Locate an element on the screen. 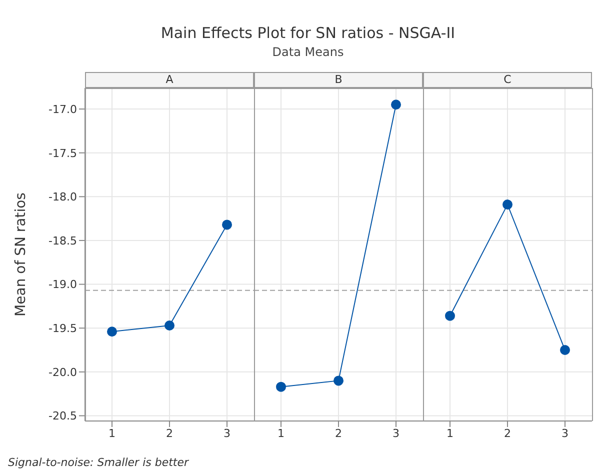 The image size is (616, 472). y-tick-label: -20.0 is located at coordinates (62, 372).